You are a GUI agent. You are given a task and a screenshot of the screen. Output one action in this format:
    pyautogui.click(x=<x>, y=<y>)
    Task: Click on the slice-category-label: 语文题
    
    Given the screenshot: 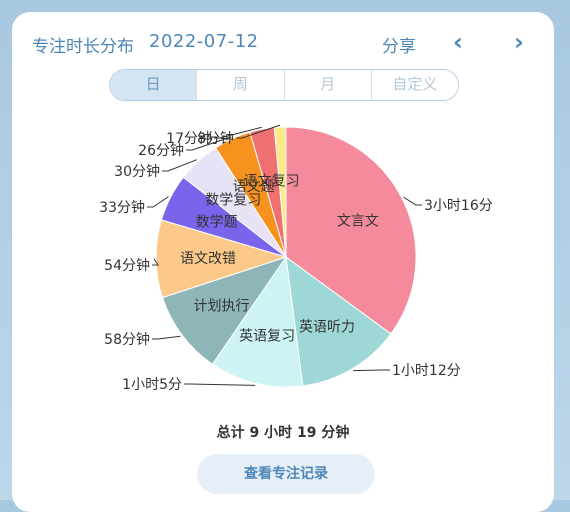 What is the action you would take?
    pyautogui.click(x=254, y=187)
    